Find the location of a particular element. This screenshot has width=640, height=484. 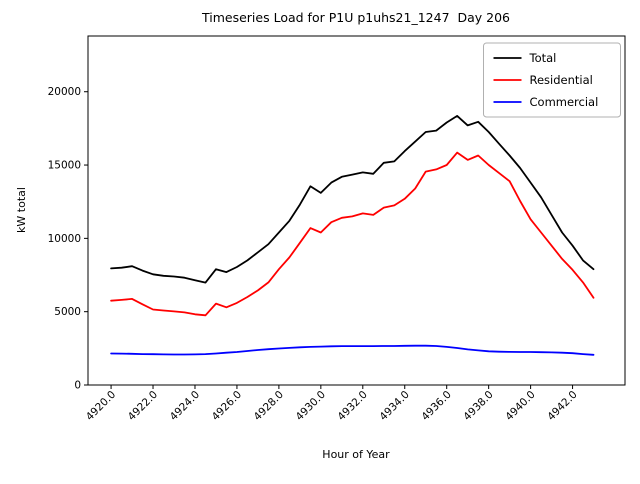

x-axis-tick-label: 4926.0 is located at coordinates (227, 406).